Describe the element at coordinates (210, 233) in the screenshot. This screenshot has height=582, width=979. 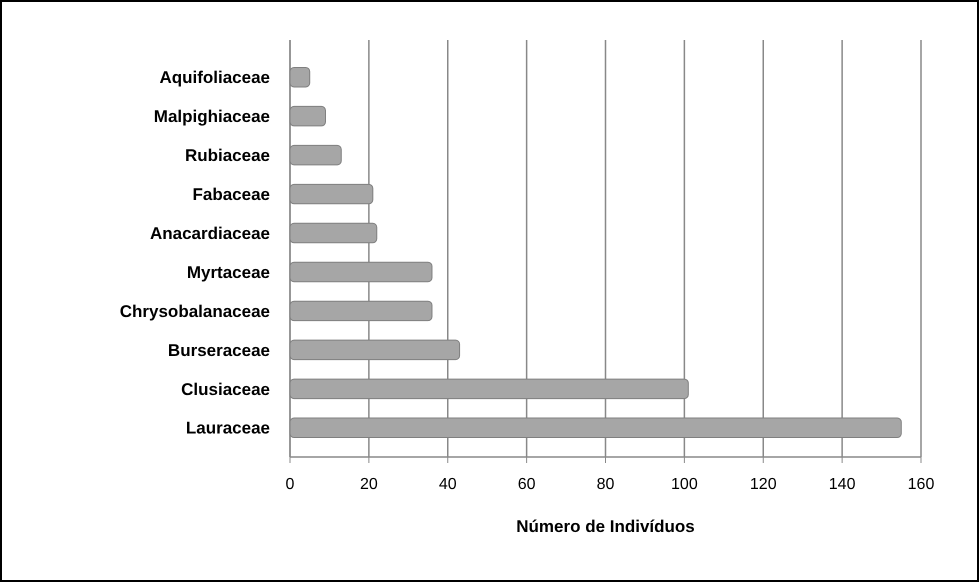
I see `y-tick-label: Anacardiaceae` at that location.